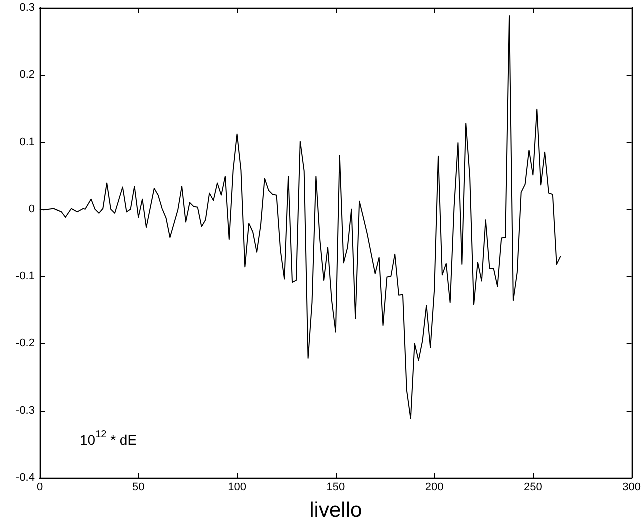  Describe the element at coordinates (336, 510) in the screenshot. I see `x-axis-title: livello` at that location.